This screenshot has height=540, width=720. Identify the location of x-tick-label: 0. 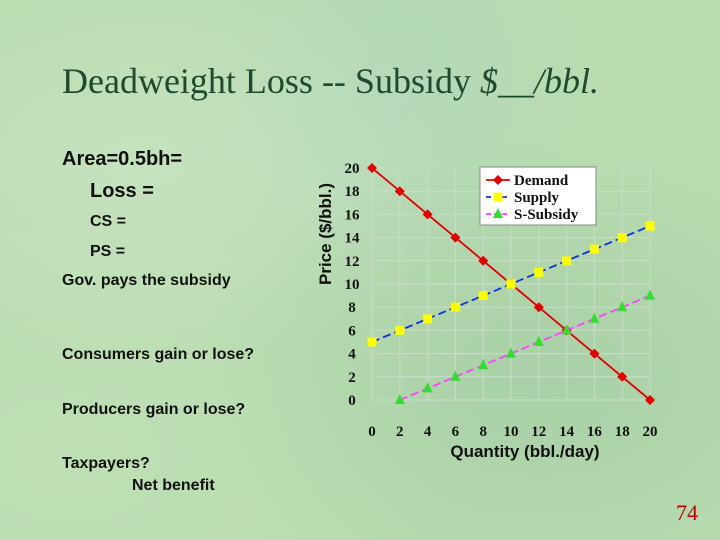
(372, 432).